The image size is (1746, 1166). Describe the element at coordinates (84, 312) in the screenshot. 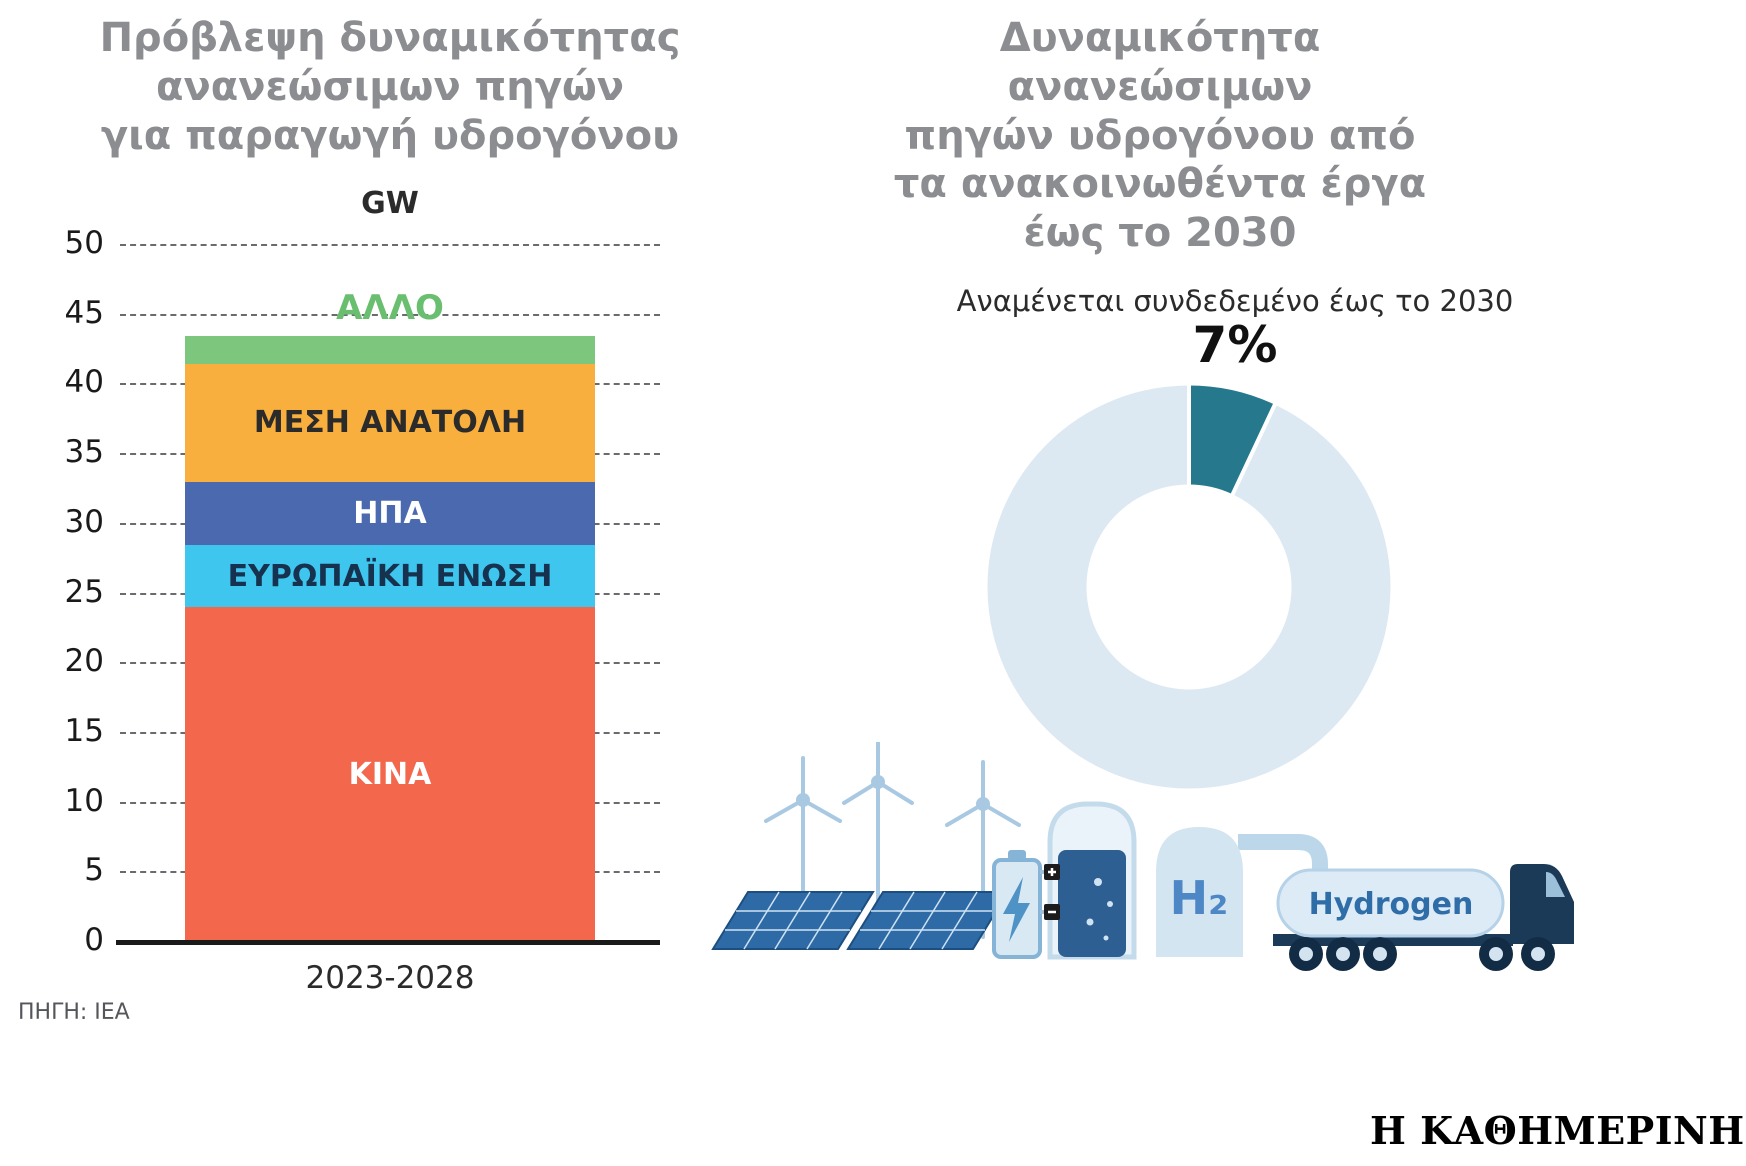

I see `y-tick-label: 45` at that location.